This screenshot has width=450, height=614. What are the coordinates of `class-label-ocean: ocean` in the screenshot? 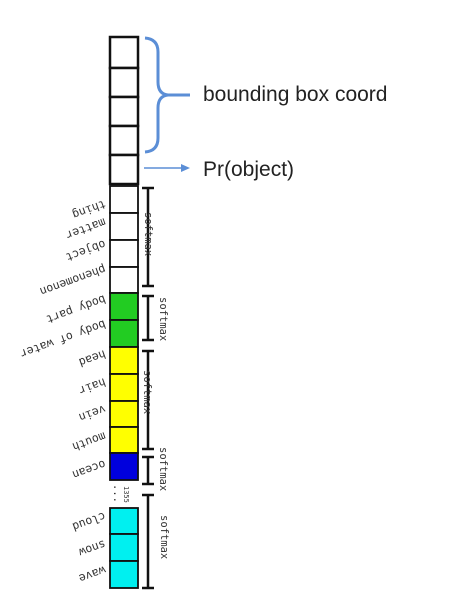 It's located at (88, 469).